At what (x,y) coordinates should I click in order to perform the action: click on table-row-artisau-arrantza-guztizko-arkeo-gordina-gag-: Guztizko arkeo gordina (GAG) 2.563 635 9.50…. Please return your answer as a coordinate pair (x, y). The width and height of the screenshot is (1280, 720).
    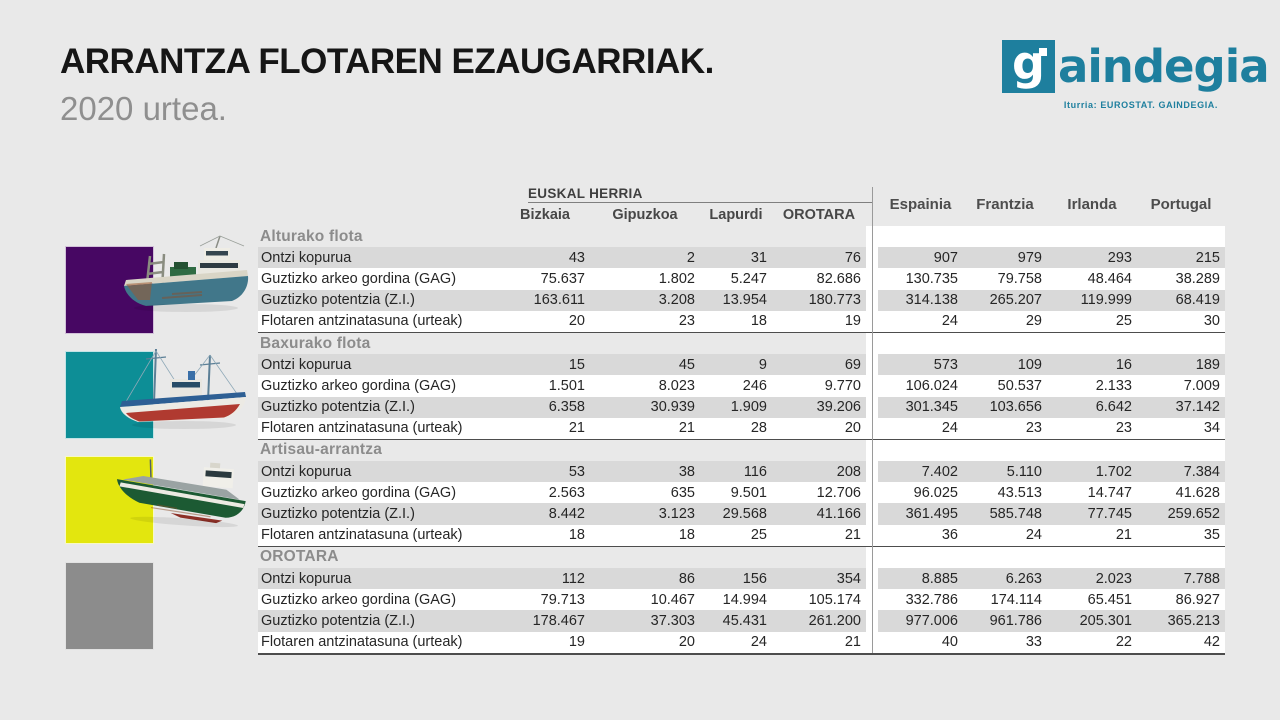
    Looking at the image, I should click on (741, 493).